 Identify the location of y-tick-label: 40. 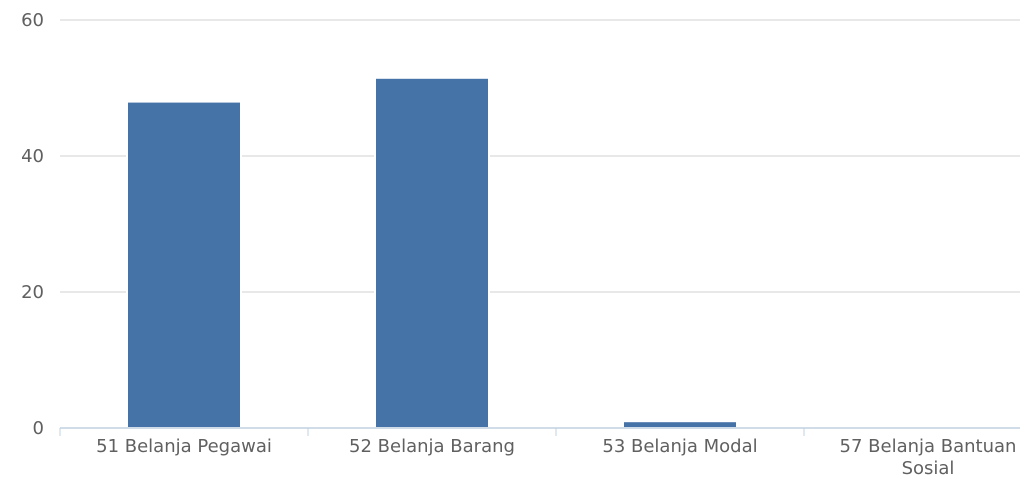
(32, 156).